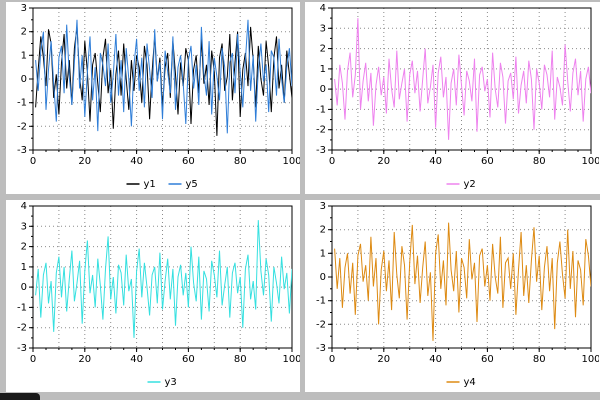 The width and height of the screenshot is (600, 400). What do you see at coordinates (162, 382) in the screenshot?
I see `legend: y3` at bounding box center [162, 382].